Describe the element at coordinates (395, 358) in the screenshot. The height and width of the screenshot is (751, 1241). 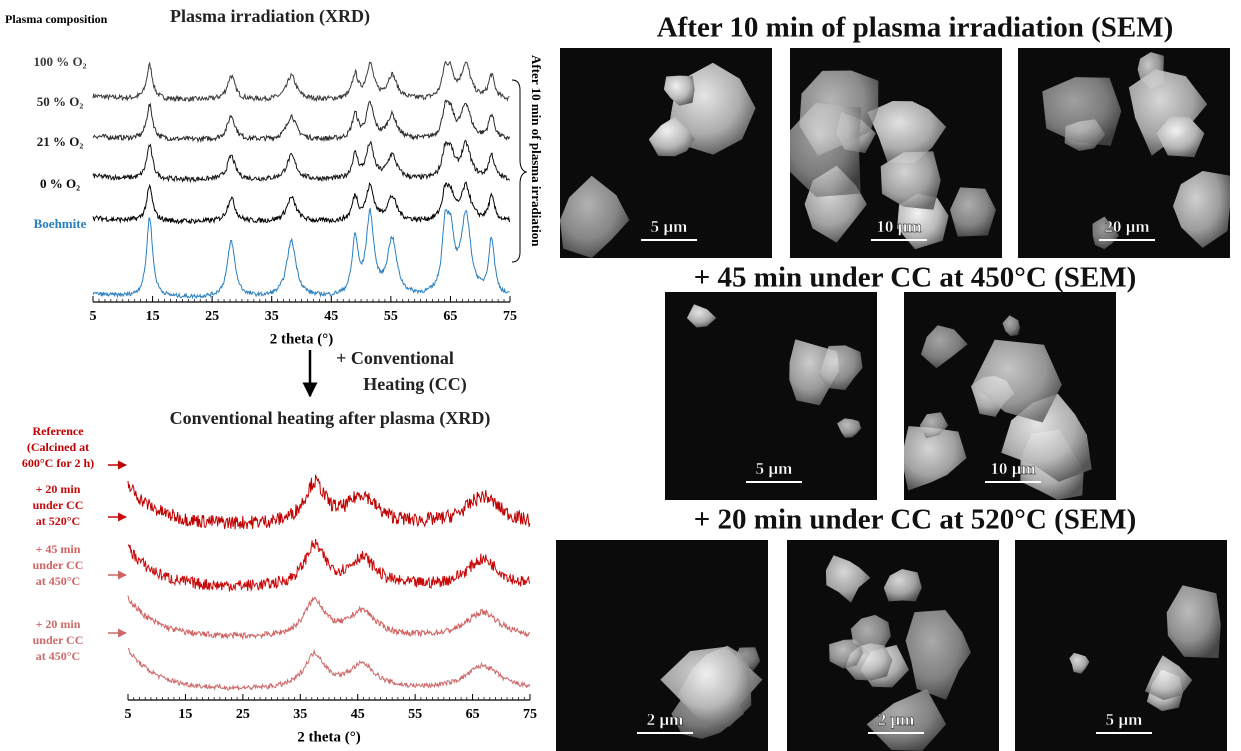
I see `transition-line: + Conventional` at that location.